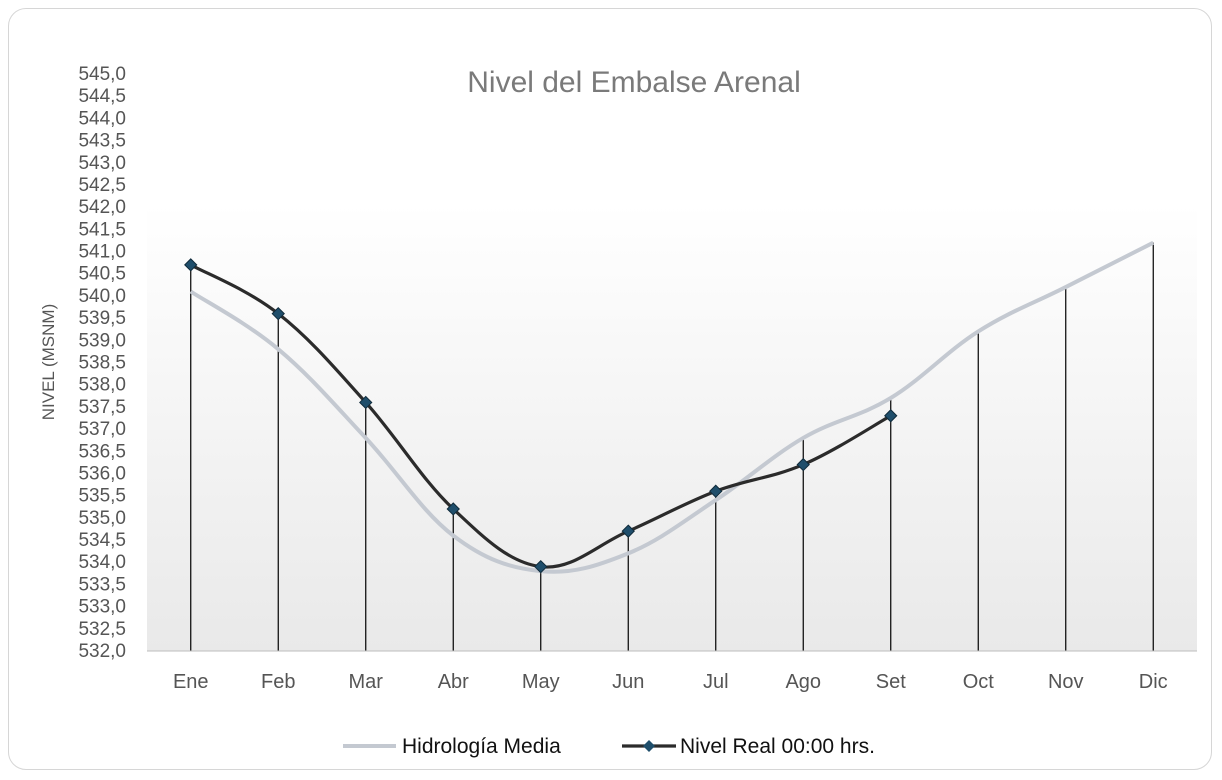 This screenshot has height=780, width=1222. Describe the element at coordinates (102, 318) in the screenshot. I see `y-tick-label: 539,5` at that location.